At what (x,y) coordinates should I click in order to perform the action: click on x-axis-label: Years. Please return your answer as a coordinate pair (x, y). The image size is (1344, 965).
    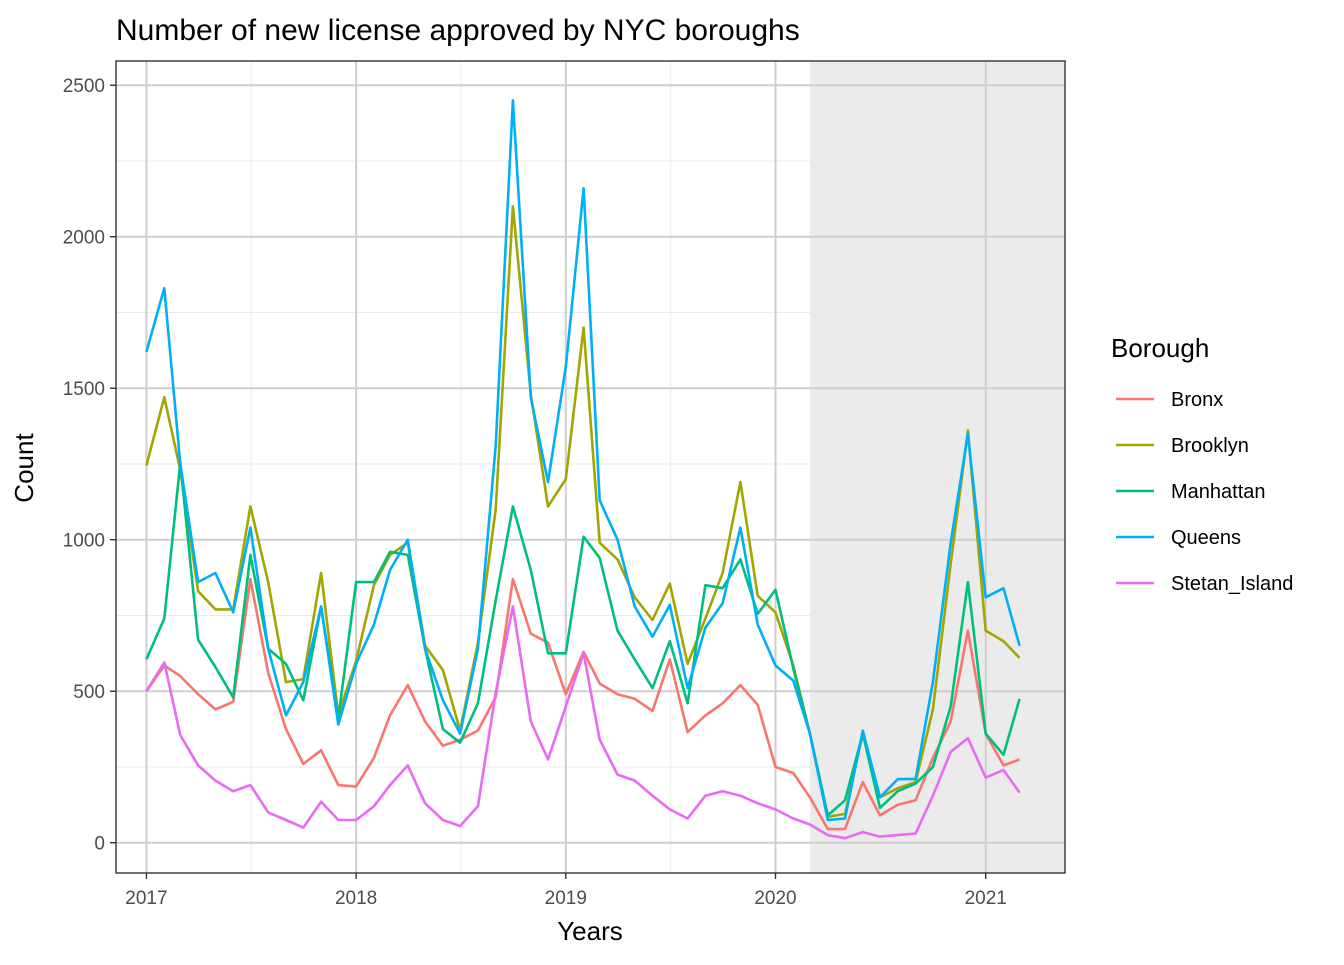
    Looking at the image, I should click on (590, 931).